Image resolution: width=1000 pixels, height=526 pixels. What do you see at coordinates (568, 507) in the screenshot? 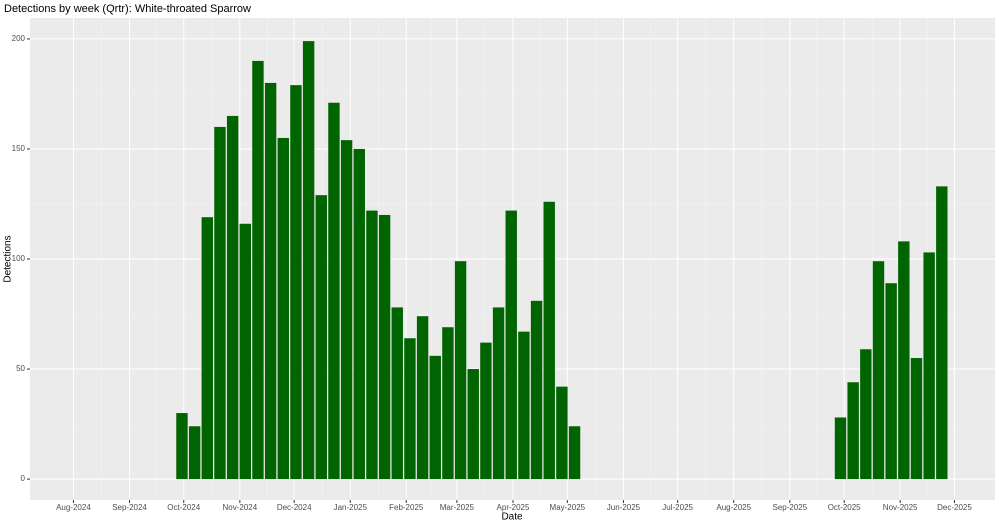
I see `x-tick-label: May-2025` at bounding box center [568, 507].